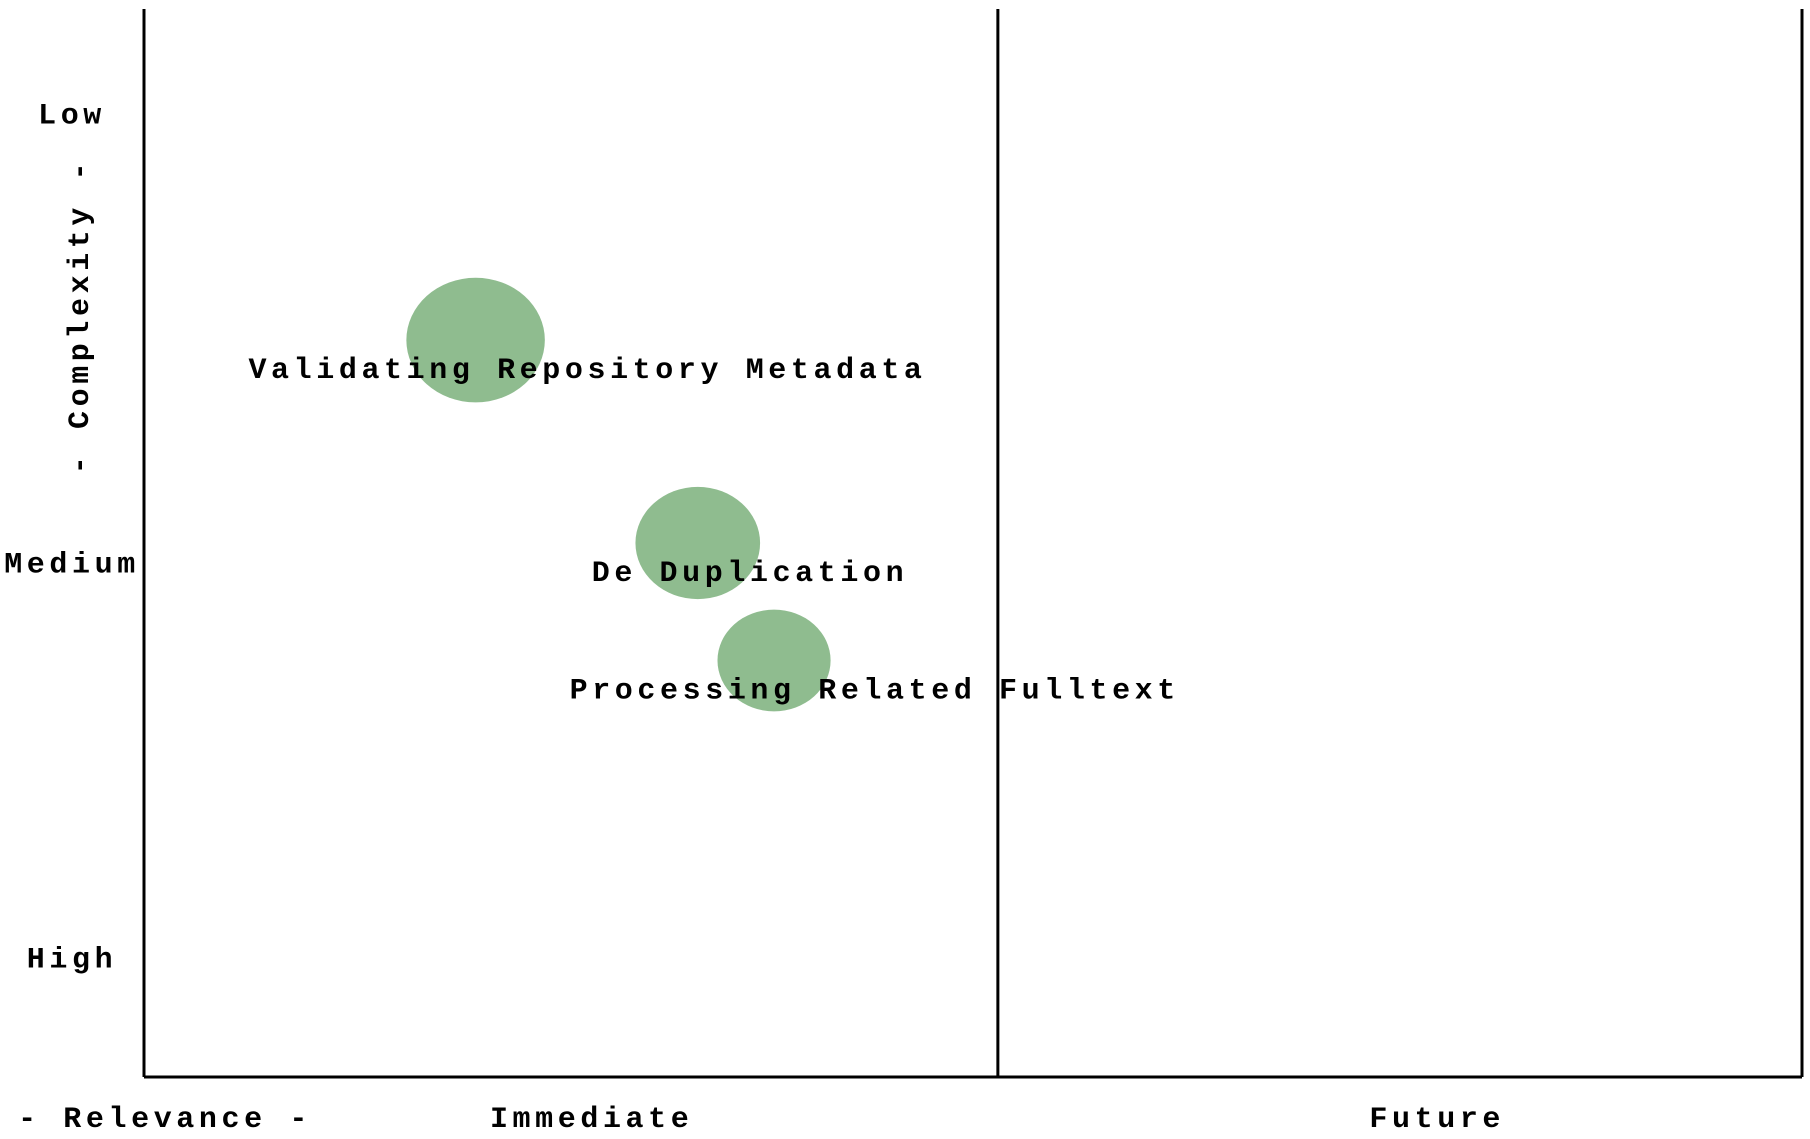 The height and width of the screenshot is (1139, 1810). I want to click on x-tick-label: Immediate, so click(591, 1120).